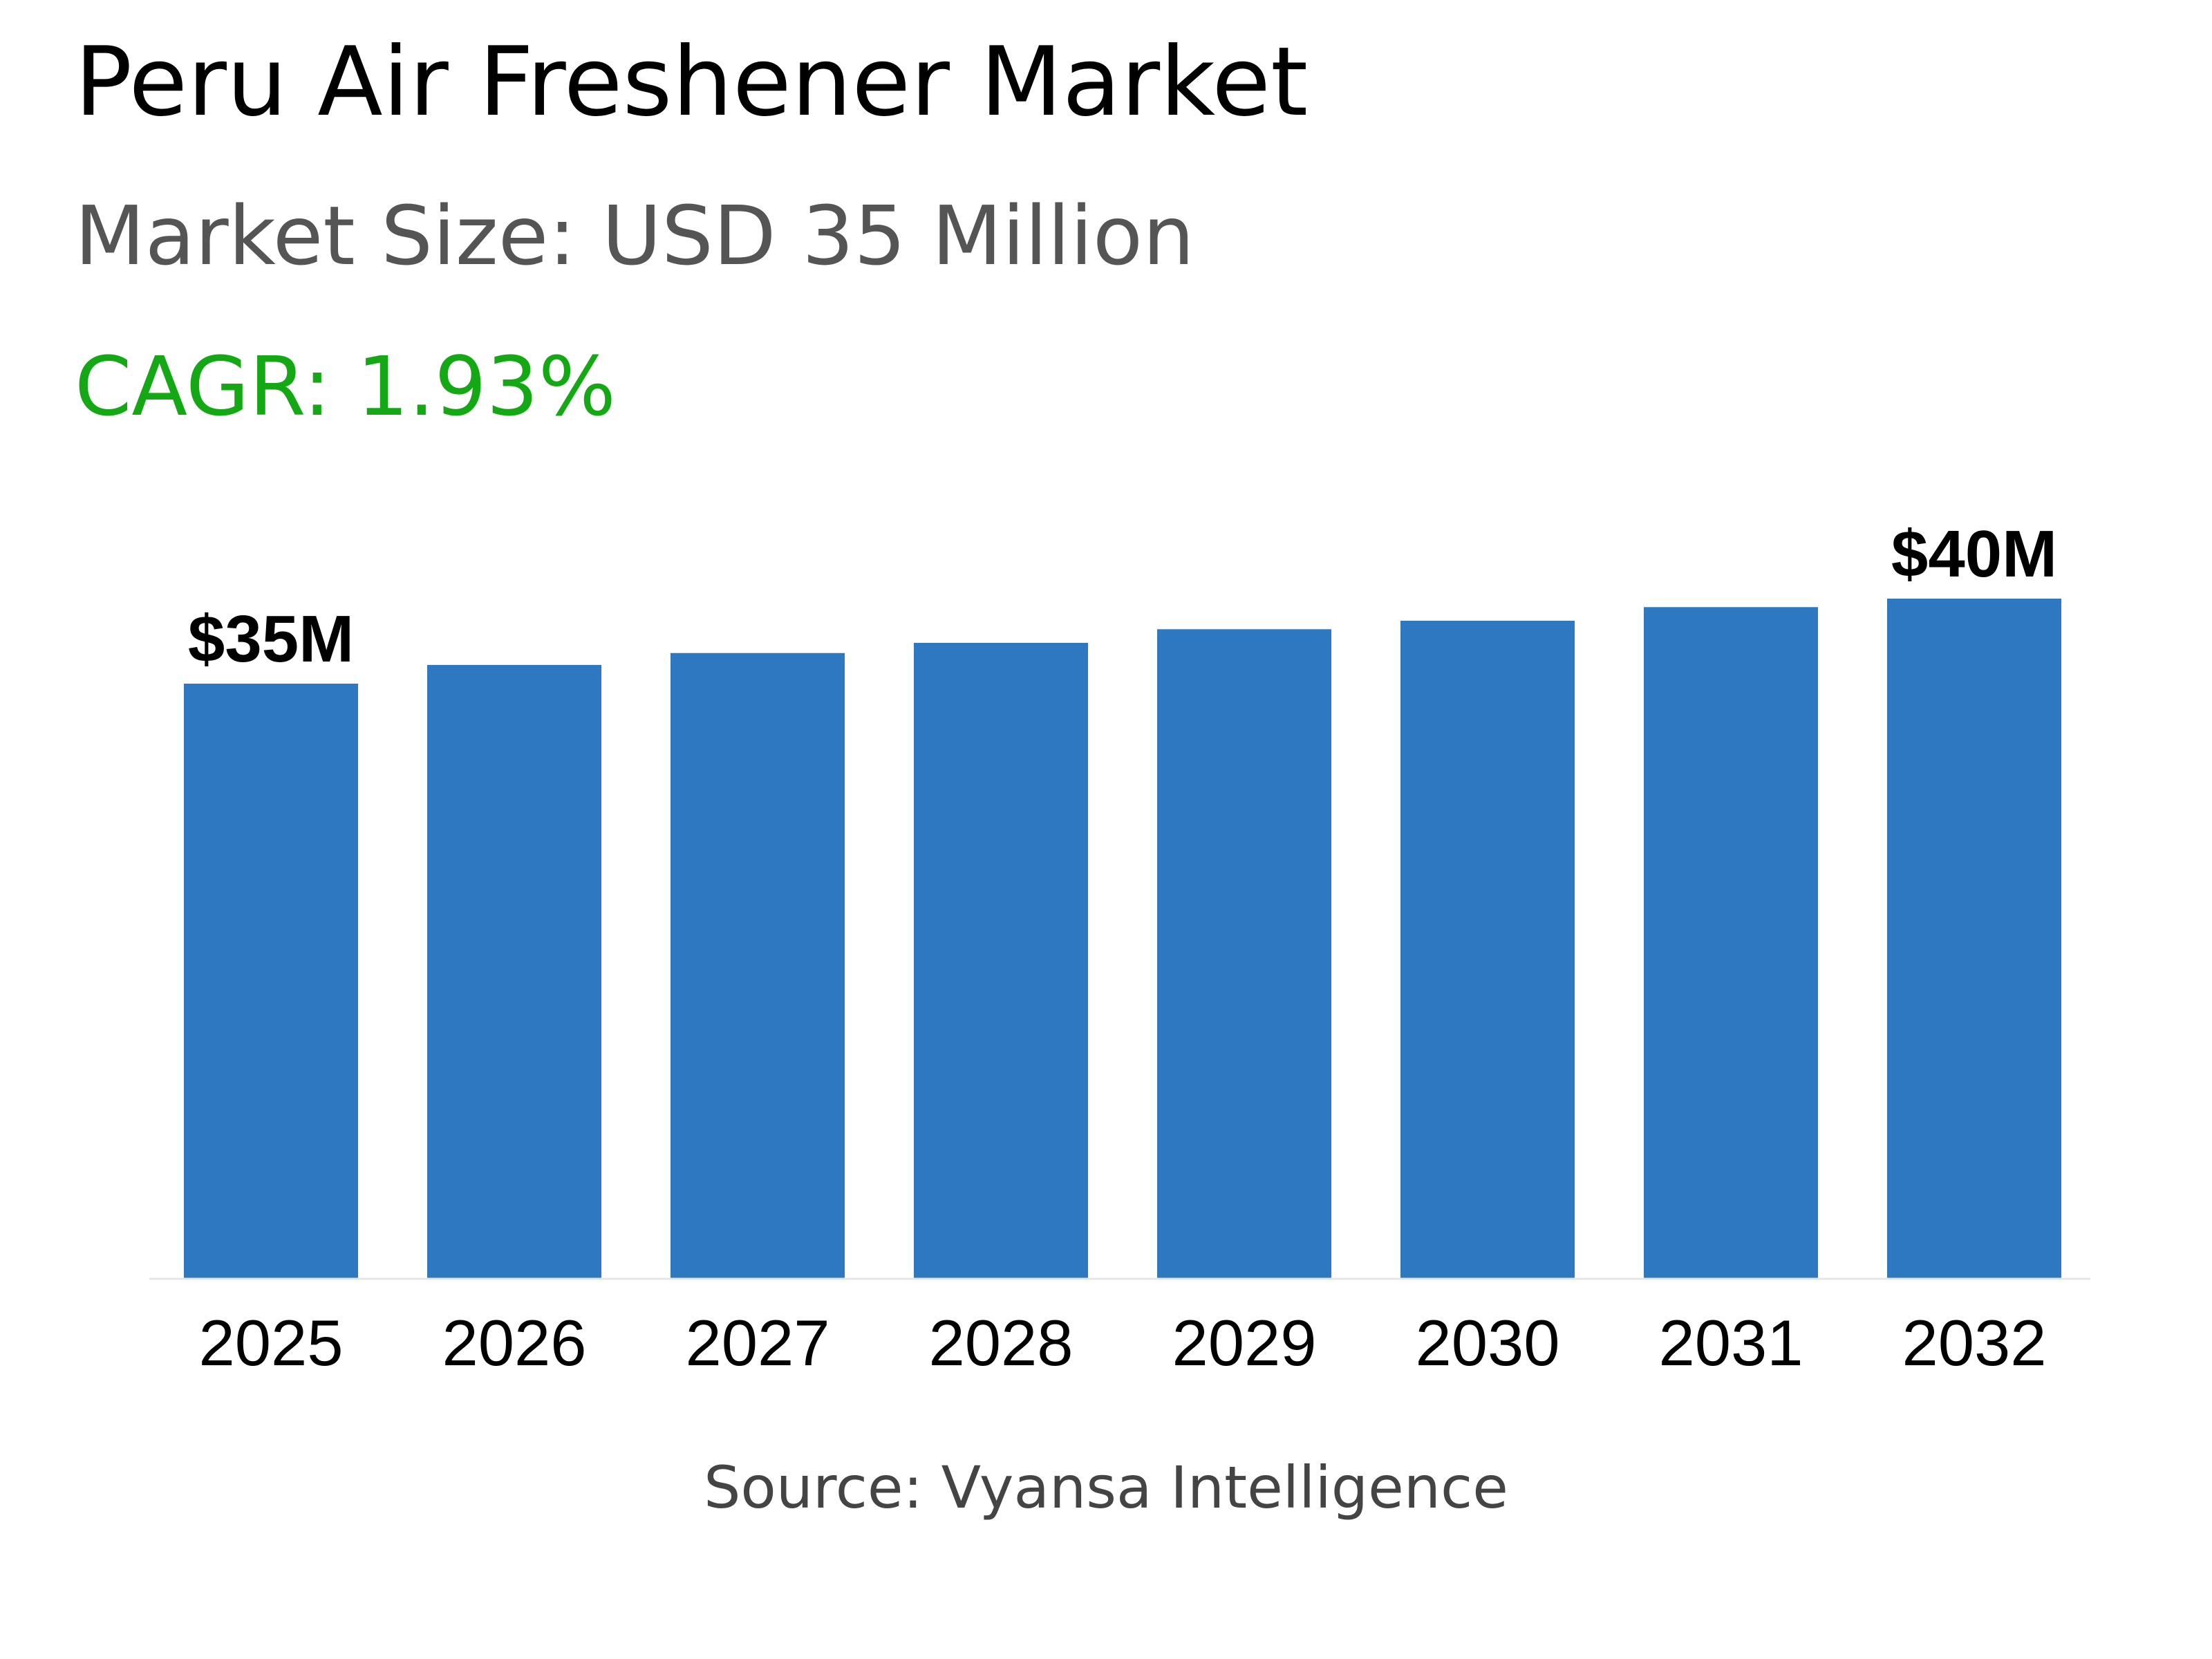  Describe the element at coordinates (1000, 1342) in the screenshot. I see `x-tick-label-2028: 2028` at that location.